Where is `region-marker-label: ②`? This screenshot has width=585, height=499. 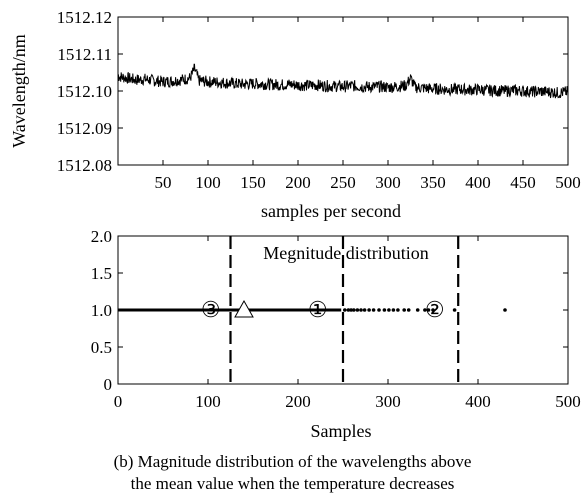
region-marker-label: ② is located at coordinates (435, 309).